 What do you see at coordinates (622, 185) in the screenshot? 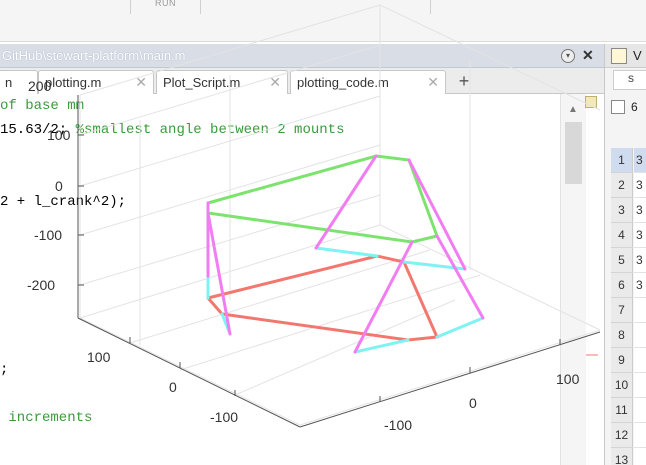
I see `table-row-number: 2` at bounding box center [622, 185].